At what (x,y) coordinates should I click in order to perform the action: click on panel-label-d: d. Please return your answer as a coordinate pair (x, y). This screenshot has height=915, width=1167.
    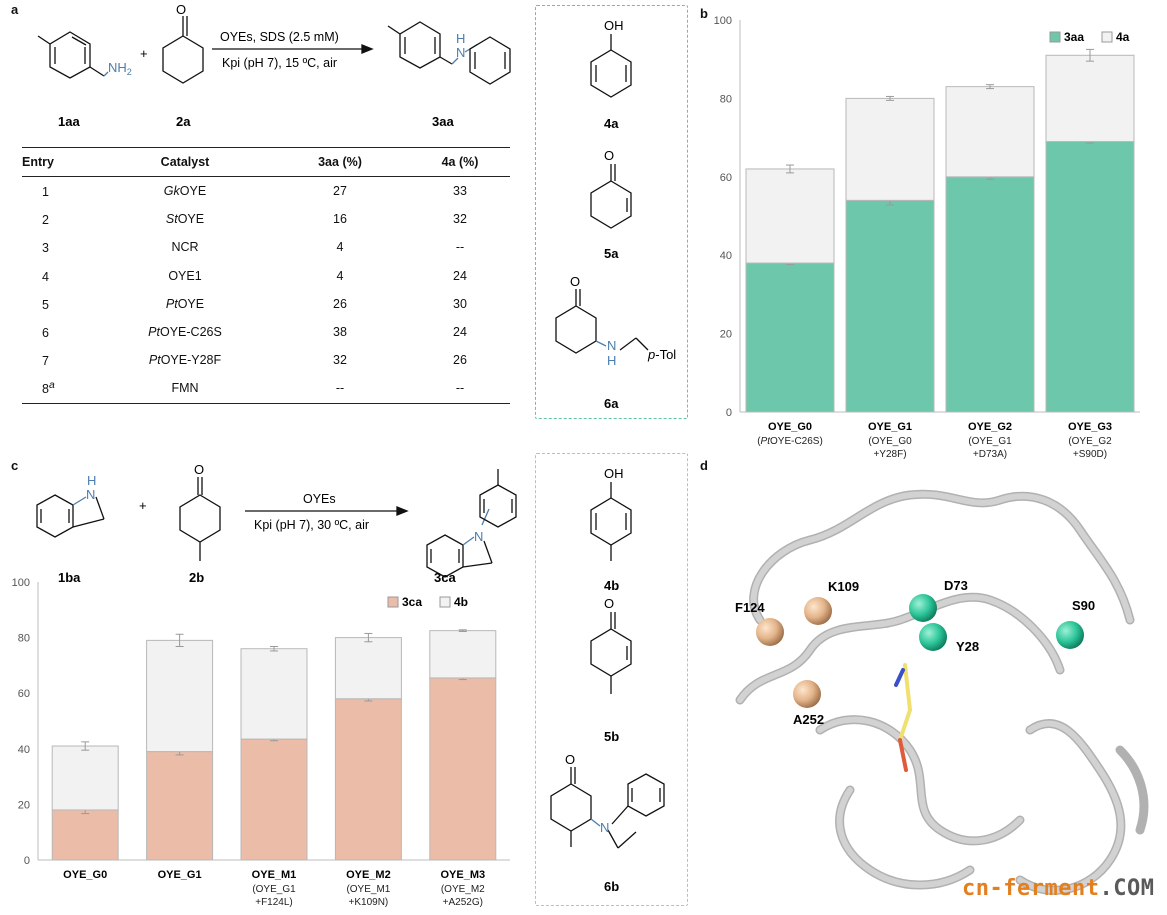
    Looking at the image, I should click on (704, 465).